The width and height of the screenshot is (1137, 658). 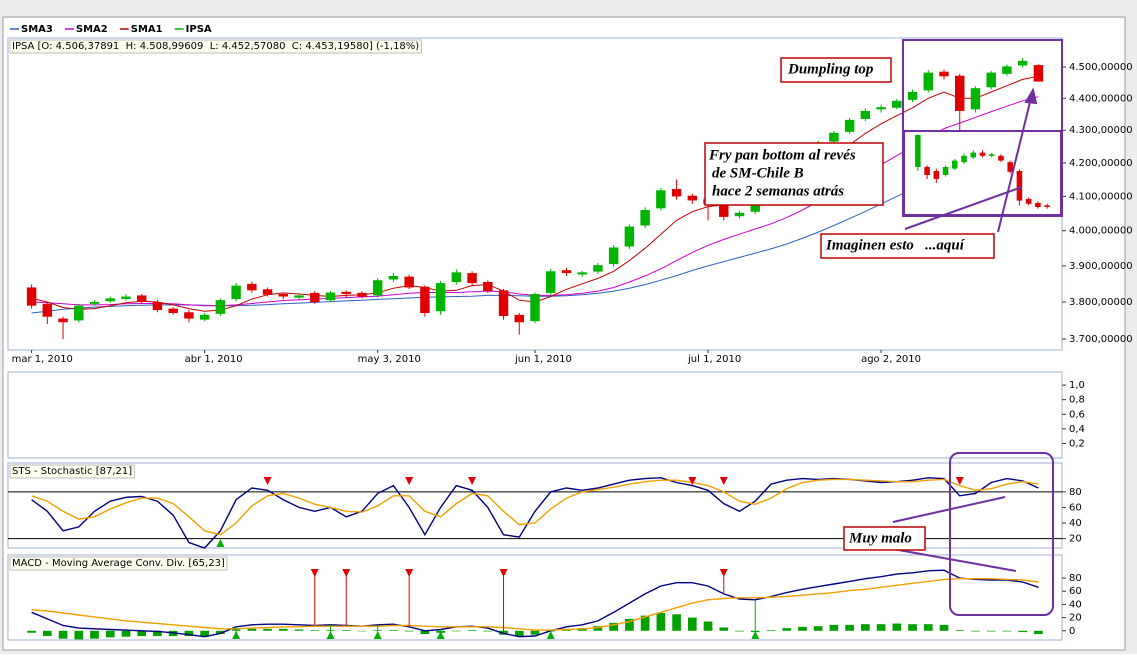 What do you see at coordinates (836, 70) in the screenshot?
I see `annotation: Dumpling top` at bounding box center [836, 70].